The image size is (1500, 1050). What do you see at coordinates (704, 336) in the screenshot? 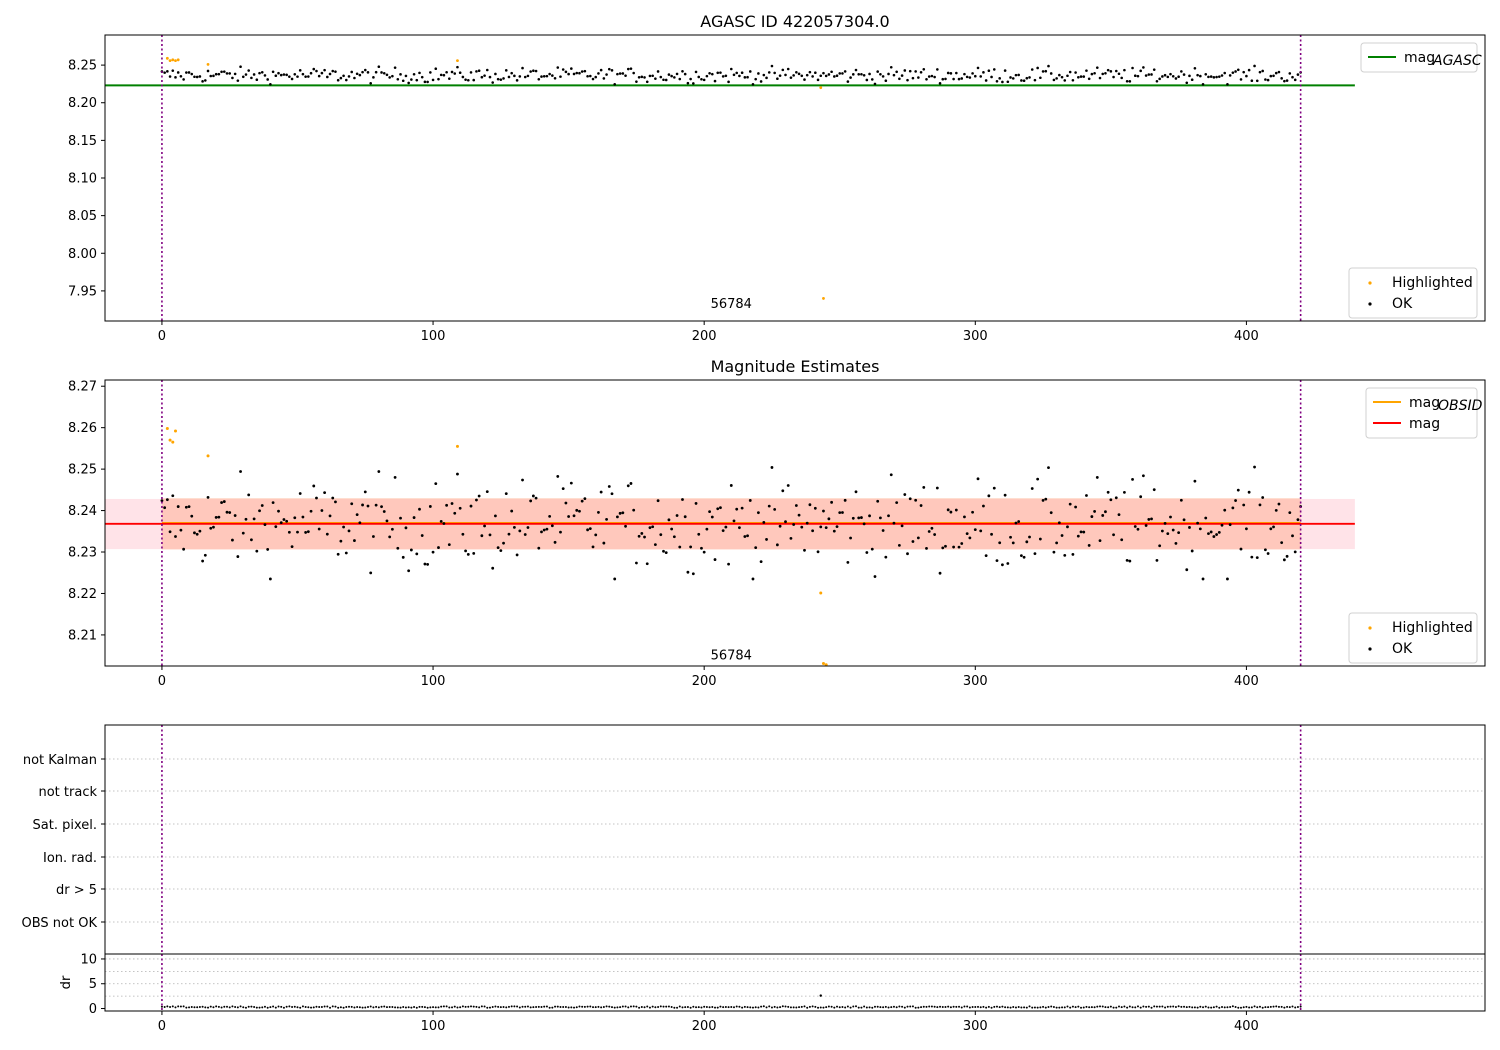
I see `x-tick-label: 200` at bounding box center [704, 336].